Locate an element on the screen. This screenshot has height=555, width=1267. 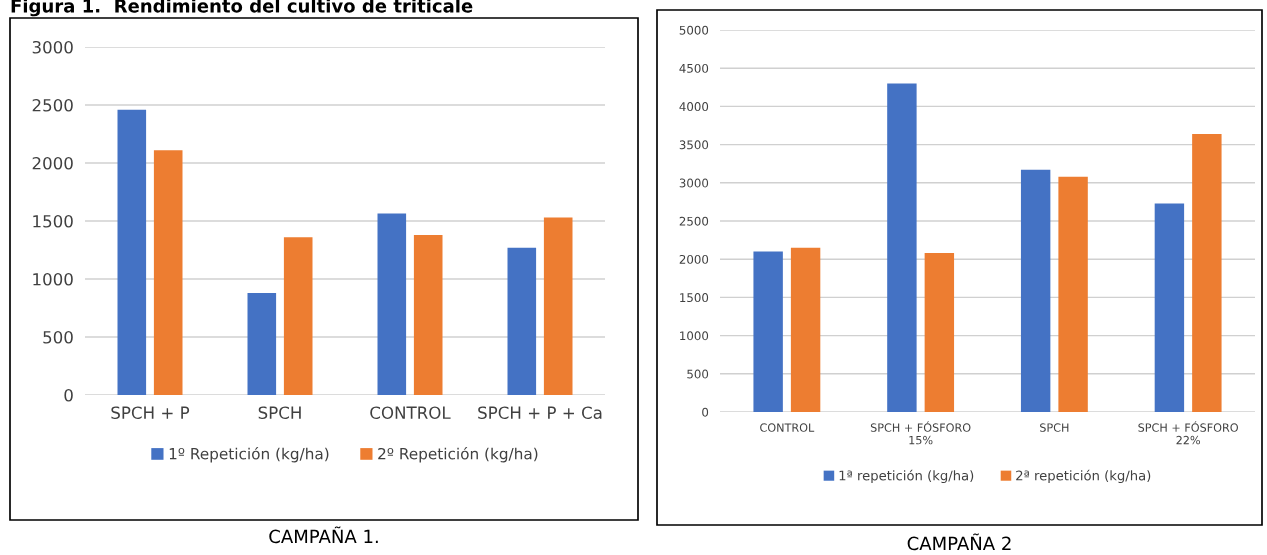
x-tick-label: SPCH + FÓSFORO 15% is located at coordinates (920, 433).